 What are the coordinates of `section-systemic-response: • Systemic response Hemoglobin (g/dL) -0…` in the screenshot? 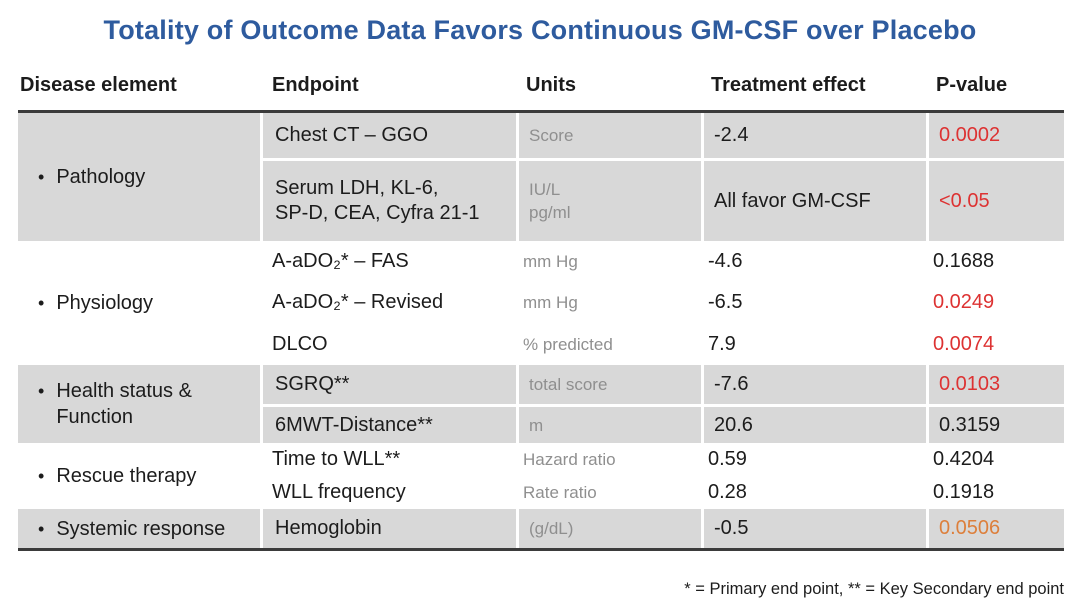 It's located at (541, 528).